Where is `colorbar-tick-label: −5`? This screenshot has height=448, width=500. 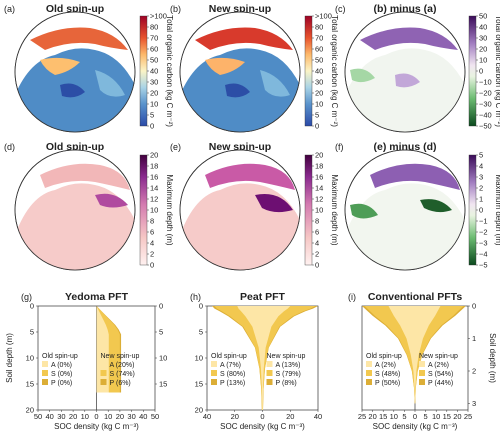 colorbar-tick-label: −5 is located at coordinates (483, 265).